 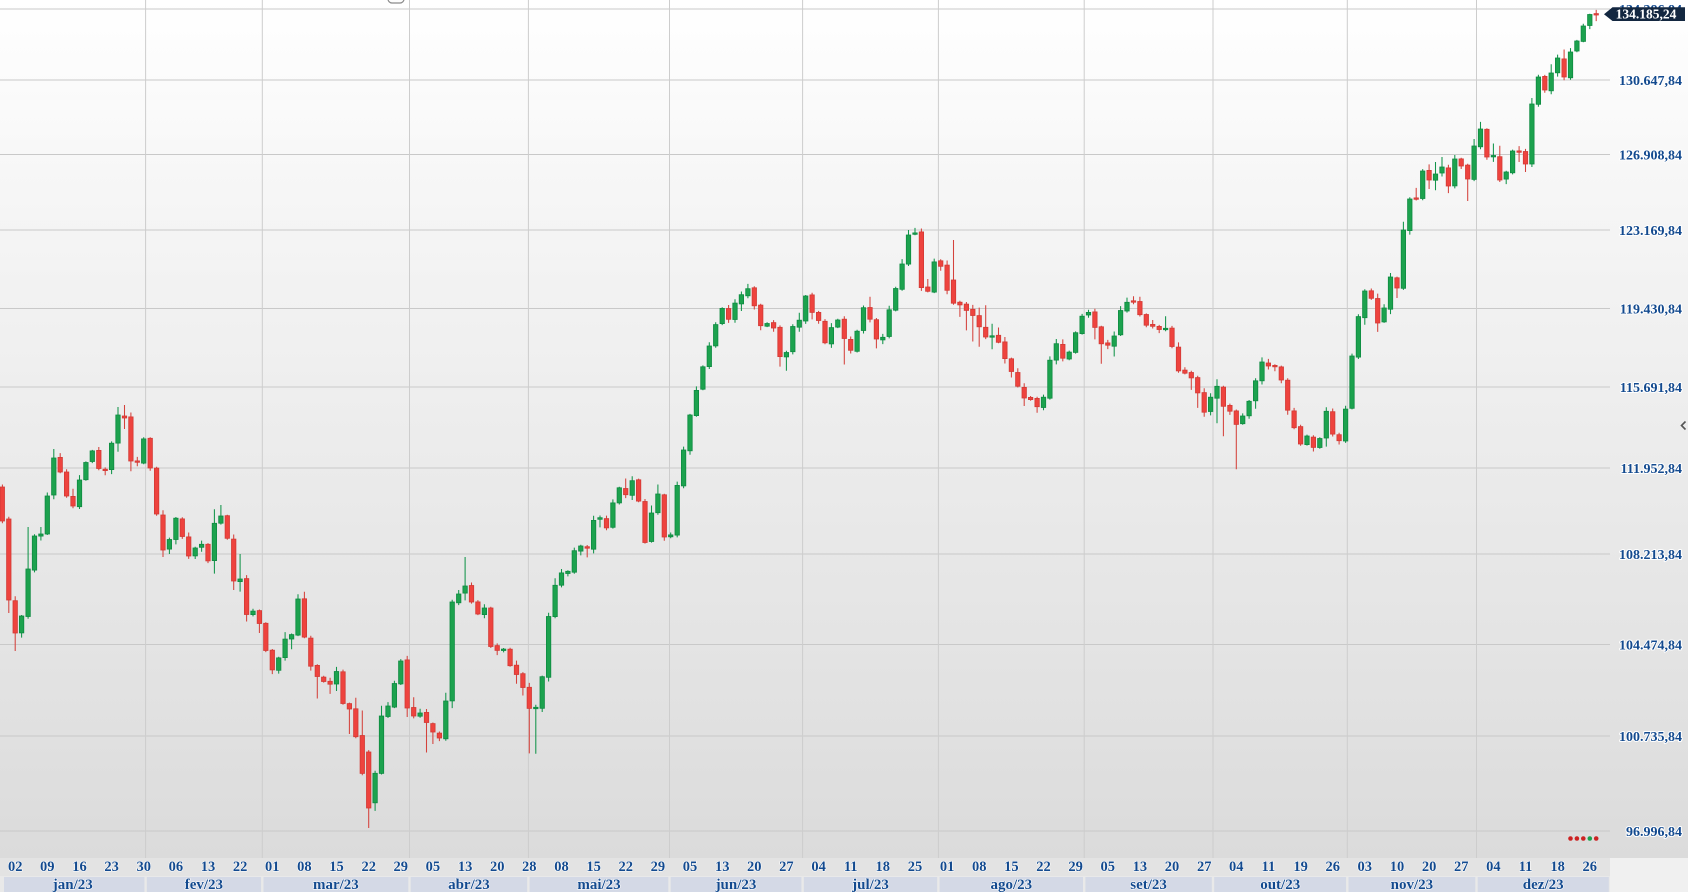 I want to click on svg-text: ago/23, so click(x=1011, y=884).